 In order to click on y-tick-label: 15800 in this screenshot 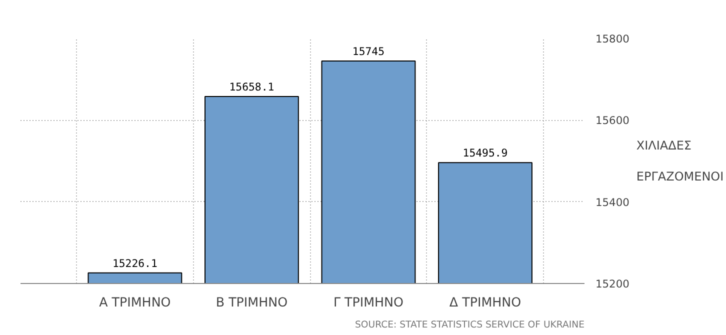, I will do `click(613, 39)`.